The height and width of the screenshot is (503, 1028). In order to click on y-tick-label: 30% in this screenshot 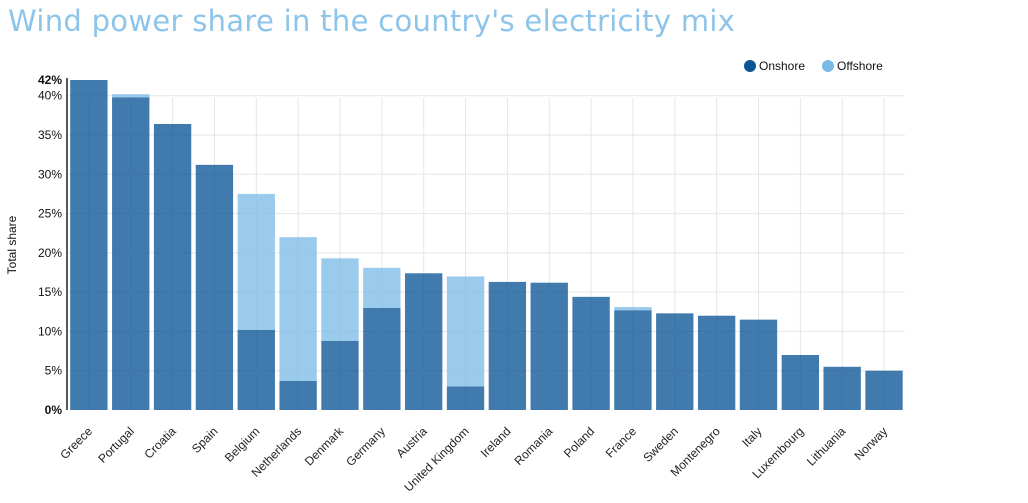, I will do `click(50, 174)`.